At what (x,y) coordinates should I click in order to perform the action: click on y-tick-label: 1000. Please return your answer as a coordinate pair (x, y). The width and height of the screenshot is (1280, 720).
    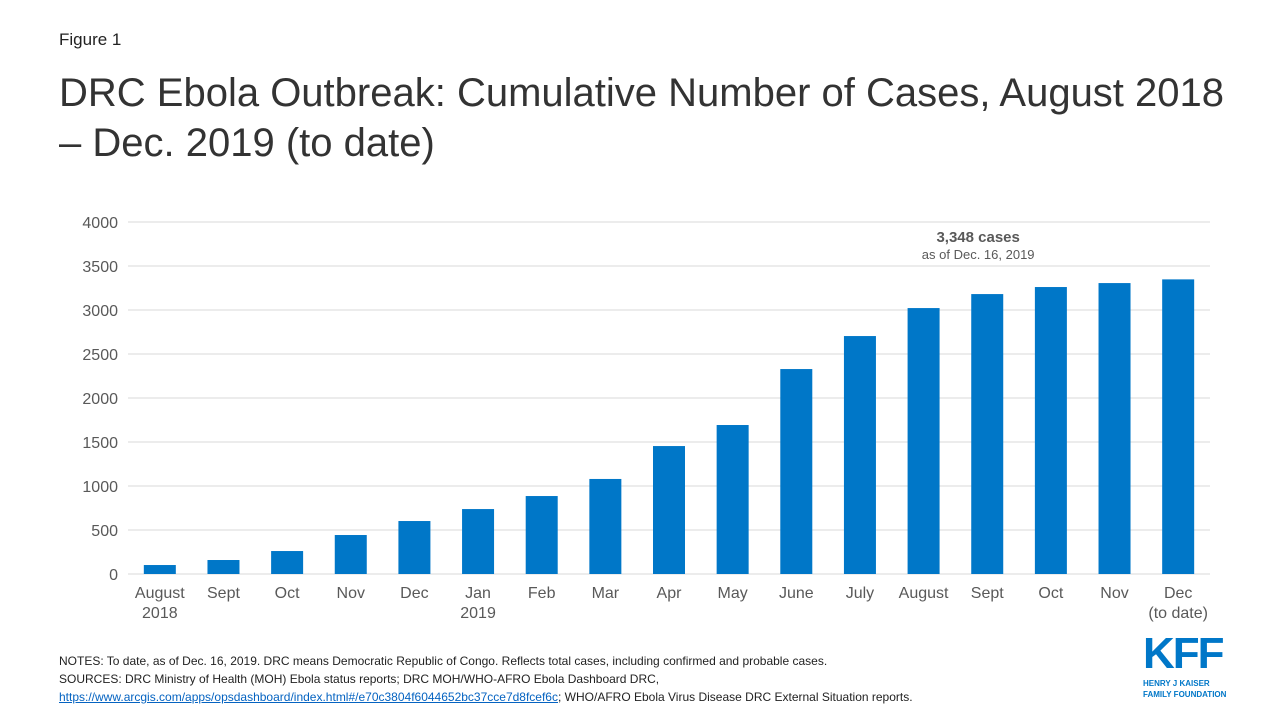
    Looking at the image, I should click on (100, 487).